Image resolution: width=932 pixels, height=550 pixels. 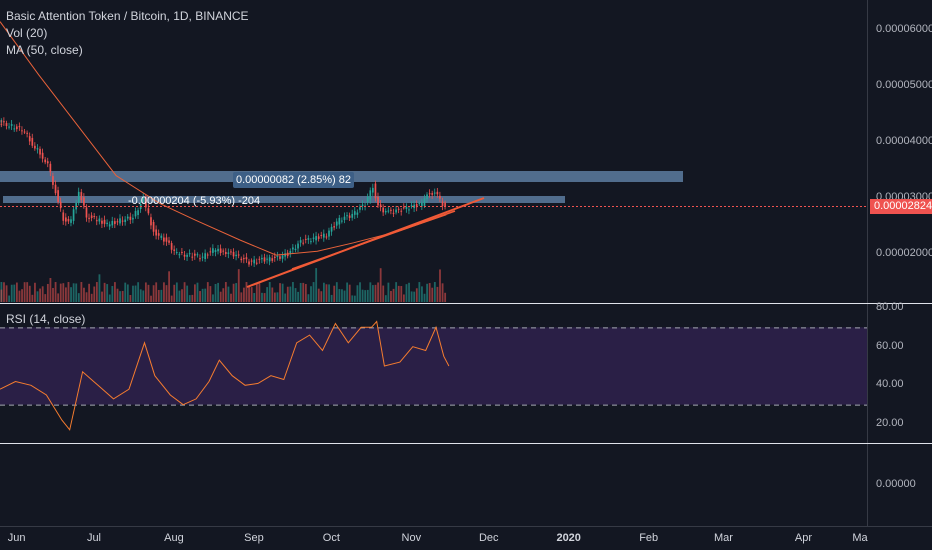 What do you see at coordinates (373, 240) in the screenshot?
I see `trendline-upper` at bounding box center [373, 240].